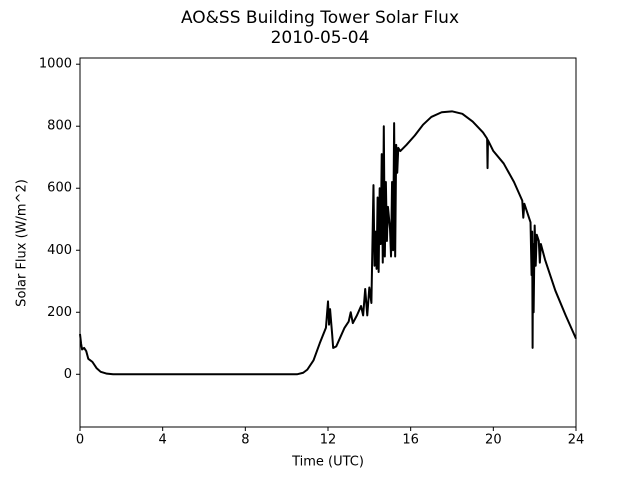 The width and height of the screenshot is (640, 480). What do you see at coordinates (59, 188) in the screenshot?
I see `y-tick-label: 600` at bounding box center [59, 188].